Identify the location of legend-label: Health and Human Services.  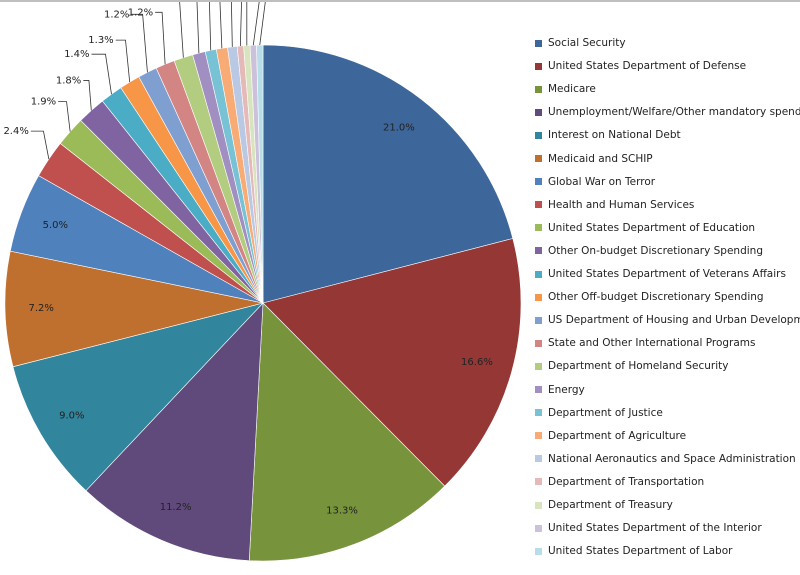
(621, 204).